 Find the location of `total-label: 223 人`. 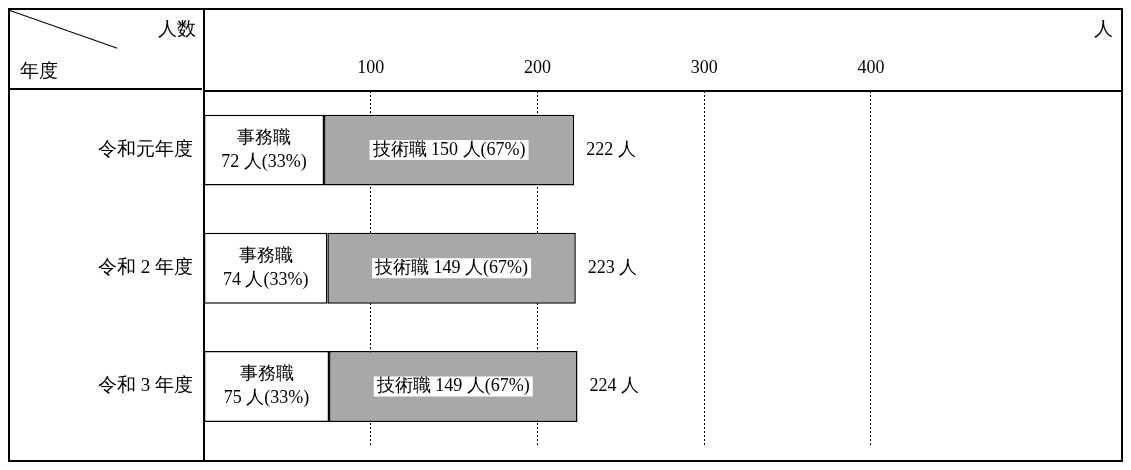

total-label: 223 人 is located at coordinates (612, 267).